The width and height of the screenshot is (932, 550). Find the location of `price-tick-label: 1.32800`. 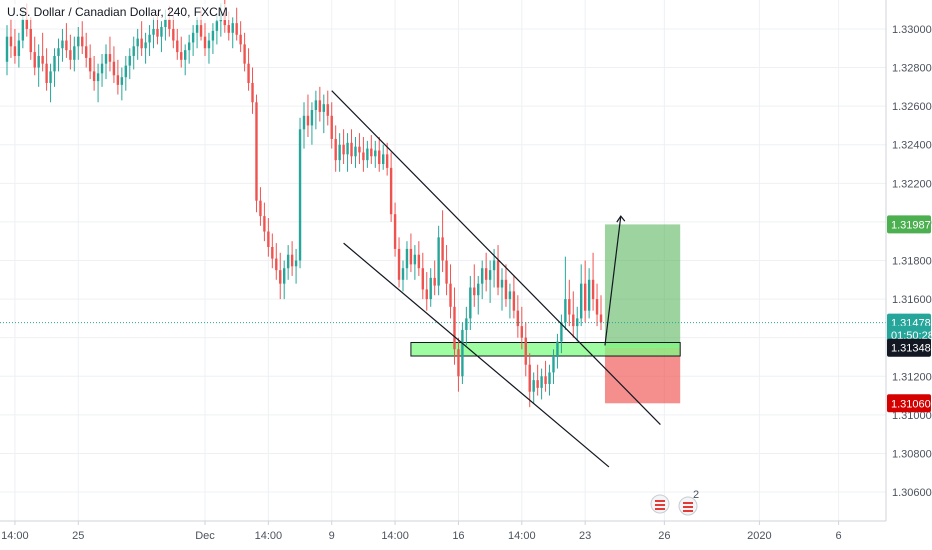

price-tick-label: 1.32800 is located at coordinates (912, 69).